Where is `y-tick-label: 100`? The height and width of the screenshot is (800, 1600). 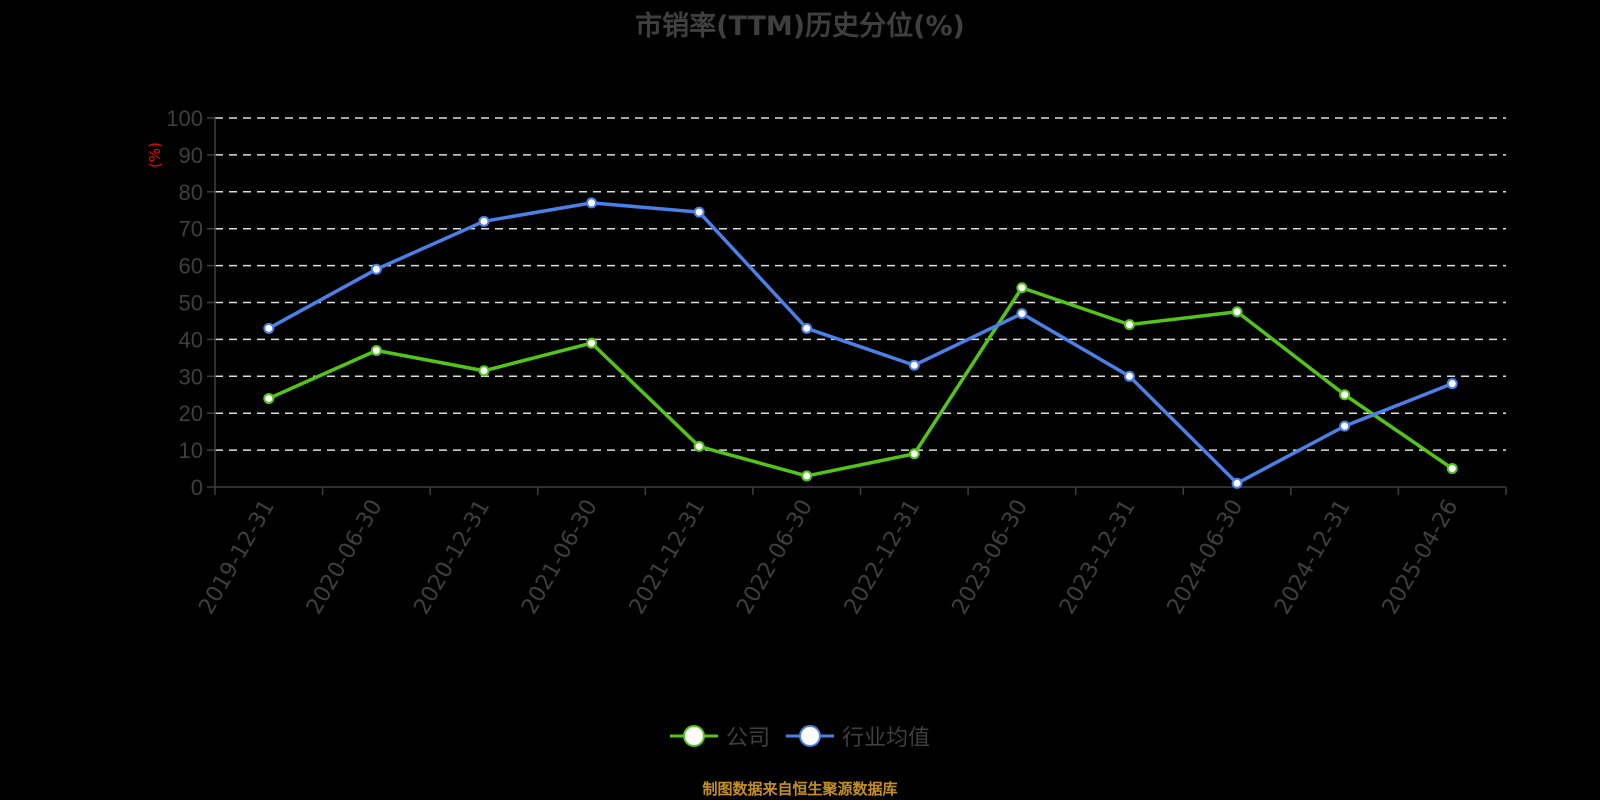
y-tick-label: 100 is located at coordinates (184, 118).